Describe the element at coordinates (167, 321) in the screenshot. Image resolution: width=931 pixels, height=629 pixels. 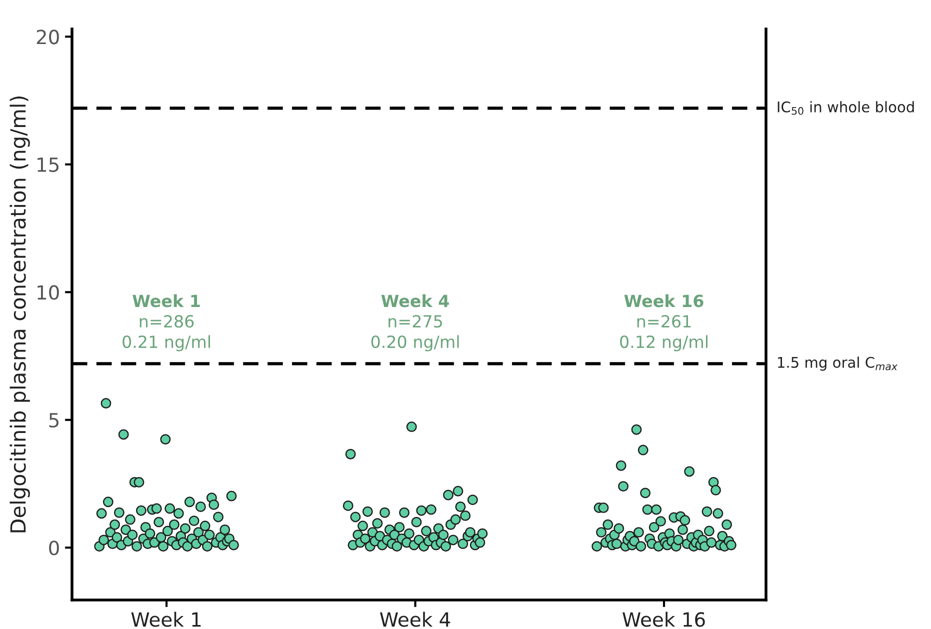
I see `annotation: n=286` at that location.